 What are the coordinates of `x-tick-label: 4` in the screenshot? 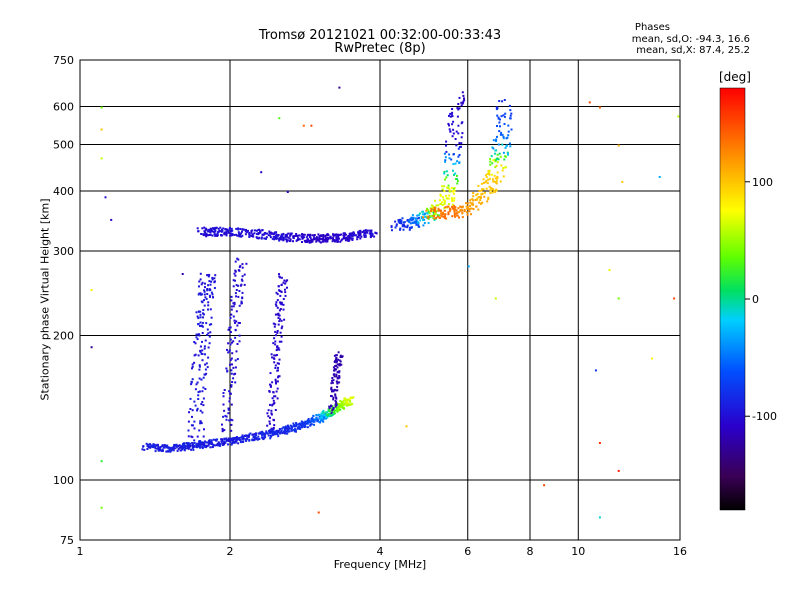 It's located at (380, 551).